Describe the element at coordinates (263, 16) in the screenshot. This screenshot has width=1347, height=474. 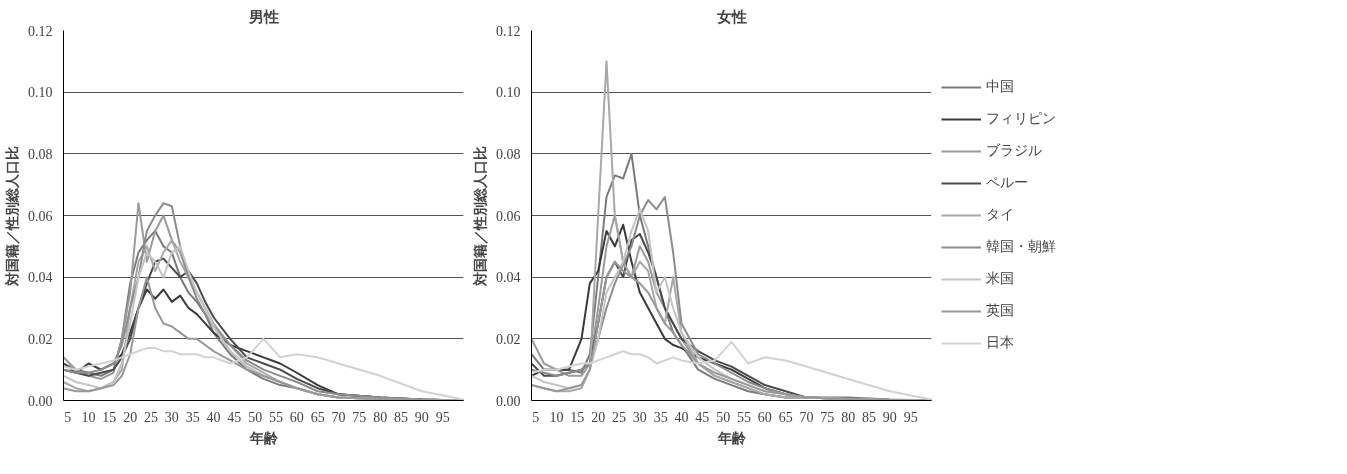
I see `chart-title: 男性` at that location.